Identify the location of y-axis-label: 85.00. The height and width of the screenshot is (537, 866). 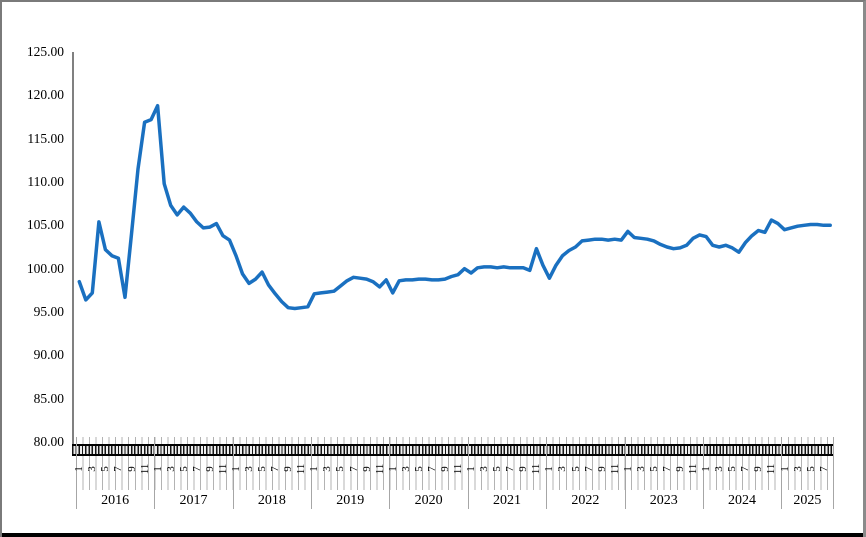
(48, 398).